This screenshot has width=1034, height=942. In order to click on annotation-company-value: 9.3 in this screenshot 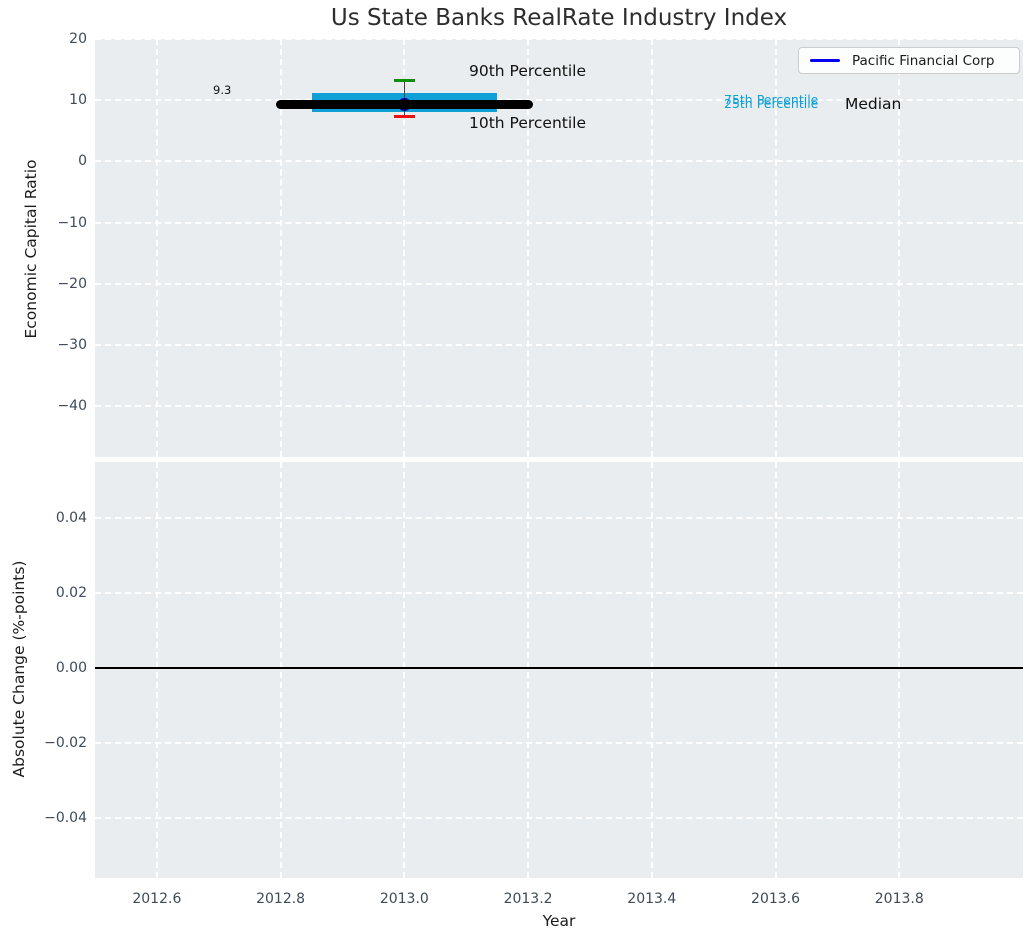, I will do `click(222, 90)`.